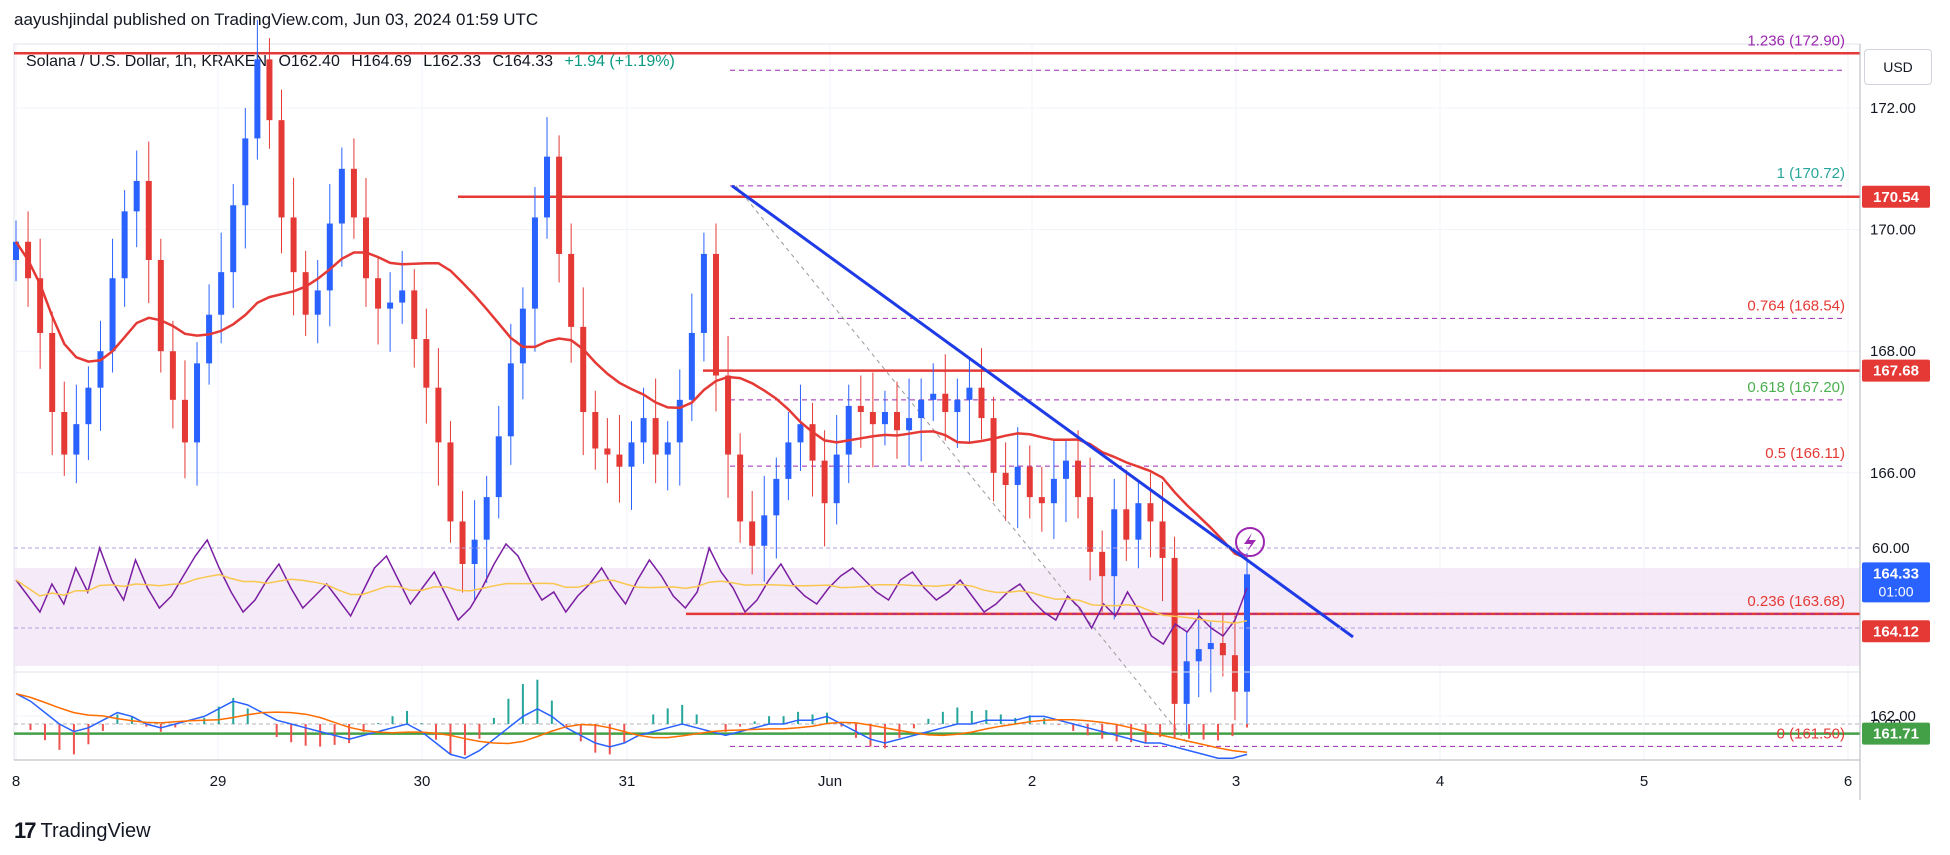 Image resolution: width=1950 pixels, height=855 pixels. Describe the element at coordinates (1236, 781) in the screenshot. I see `x-tick-label: 3` at that location.